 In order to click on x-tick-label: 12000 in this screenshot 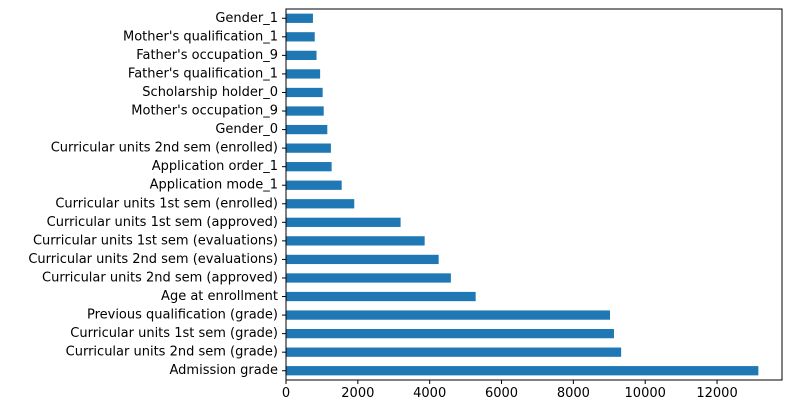, I will do `click(716, 393)`.